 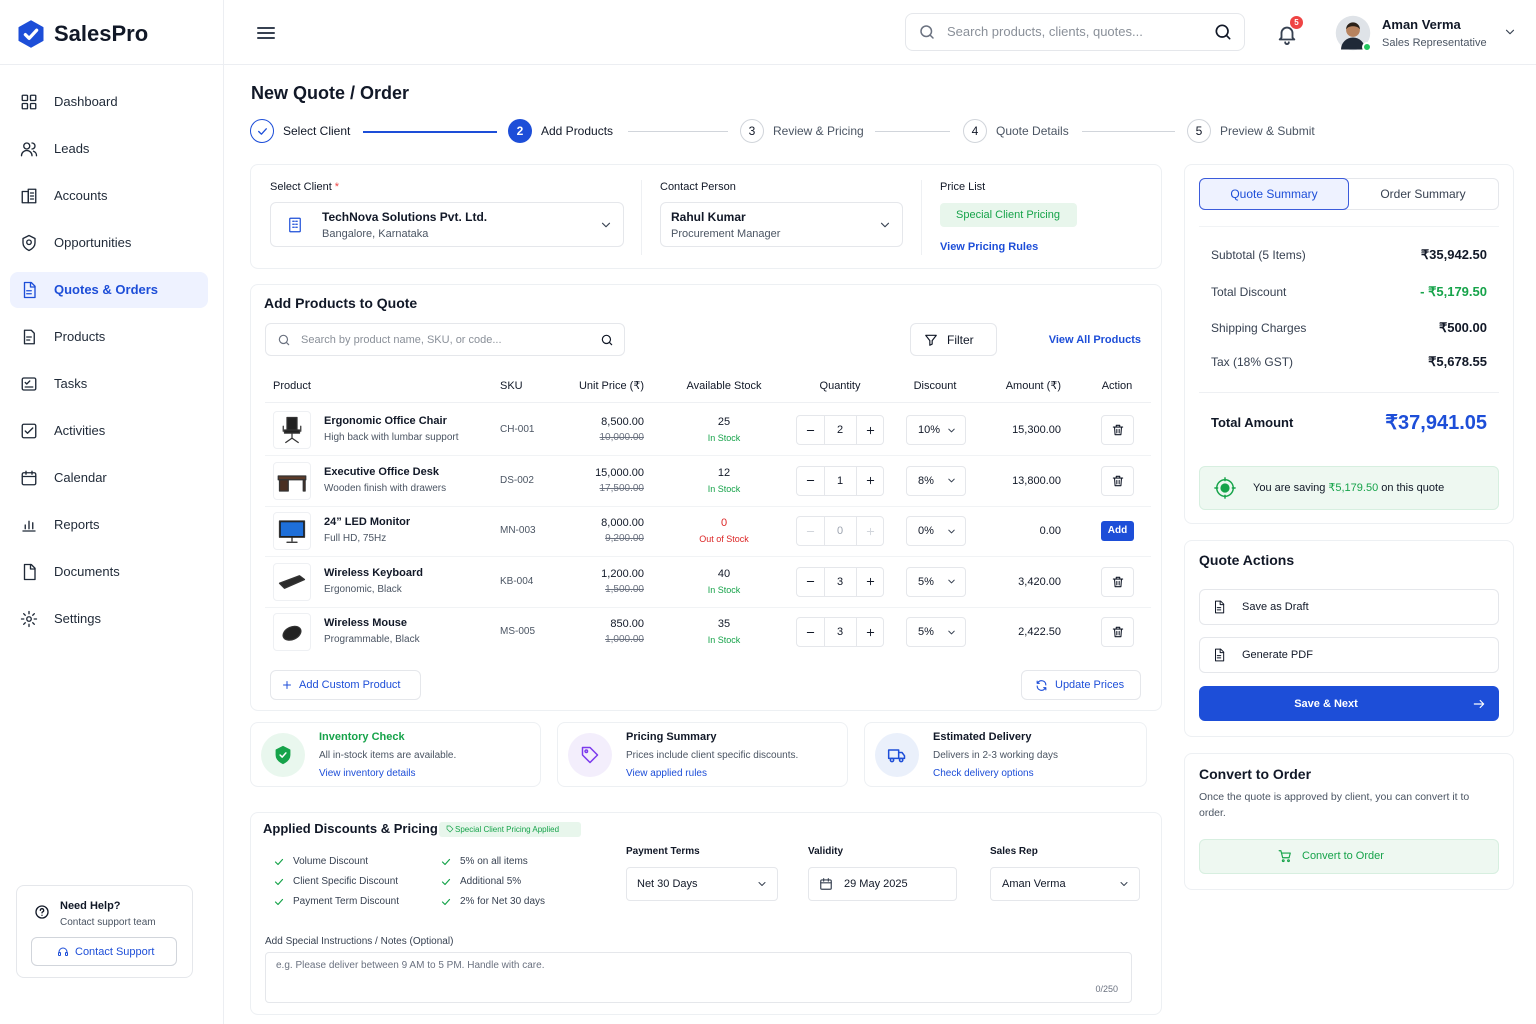 I want to click on help-card, so click(x=104, y=931).